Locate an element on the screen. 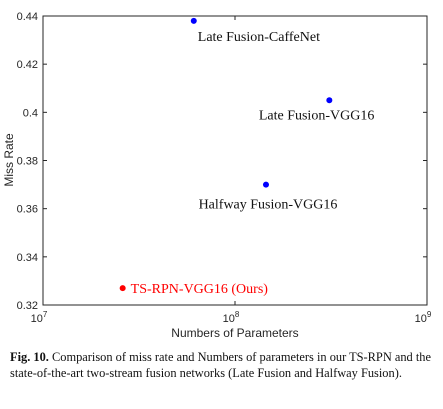 This screenshot has width=443, height=409. data-point-label: TS-RPN-VGG16 (Ours) is located at coordinates (200, 289).